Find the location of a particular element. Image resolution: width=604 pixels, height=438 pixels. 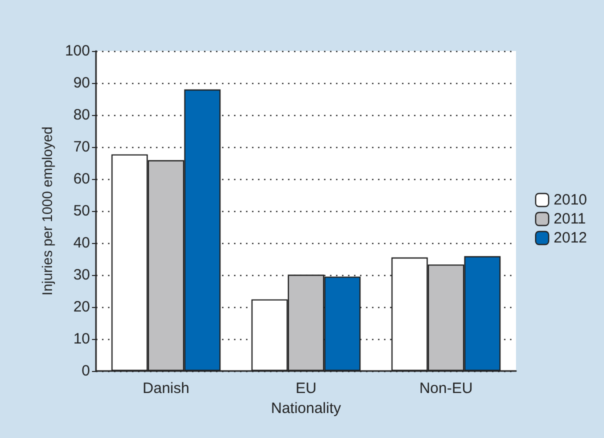

y-tick-label: 30 is located at coordinates (81, 275).